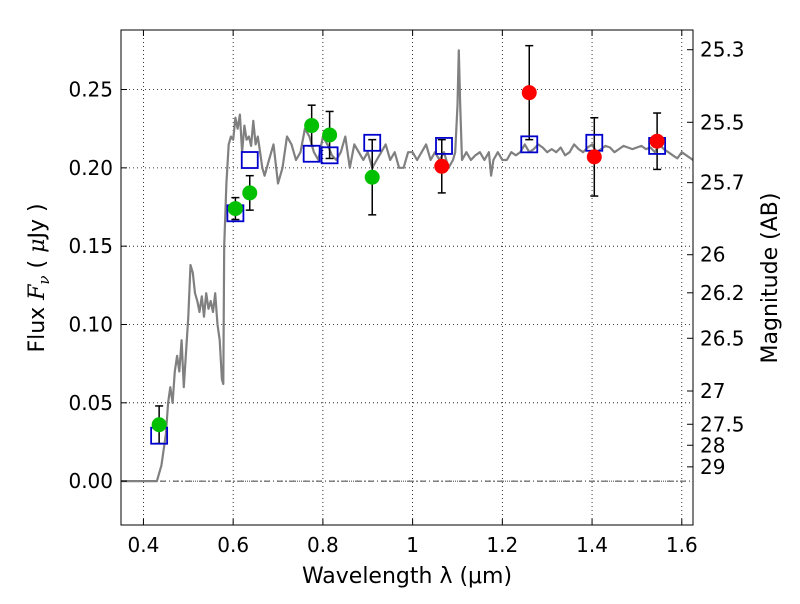 This screenshot has height=604, width=800. What do you see at coordinates (233, 545) in the screenshot?
I see `x-tick-label: 0.6` at bounding box center [233, 545].